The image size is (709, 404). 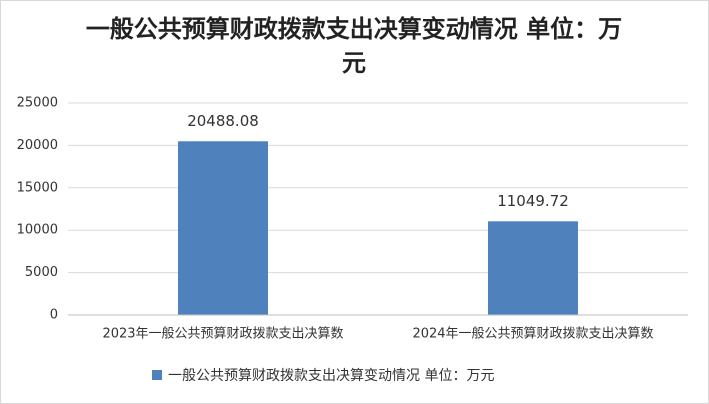 What do you see at coordinates (331, 376) in the screenshot?
I see `legend-label: 一般公共预算财政拨款支出决算变动情况 单位：万元` at bounding box center [331, 376].